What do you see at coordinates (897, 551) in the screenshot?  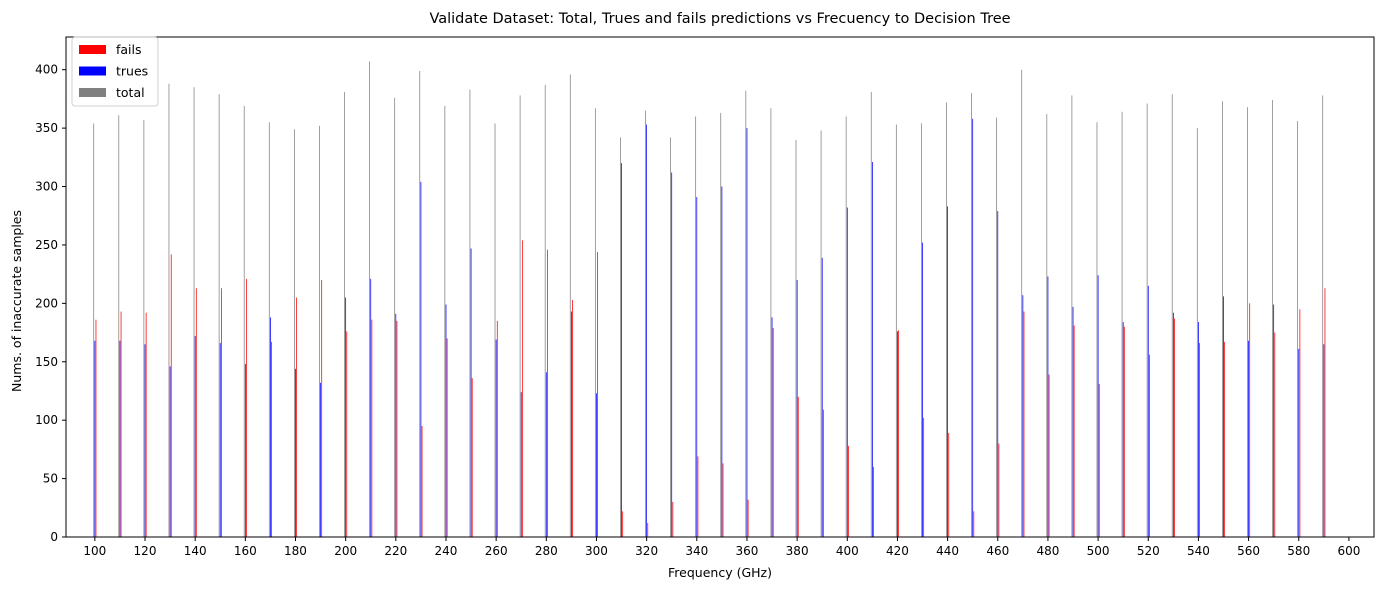 I see `x-tick-label: 420` at bounding box center [897, 551].